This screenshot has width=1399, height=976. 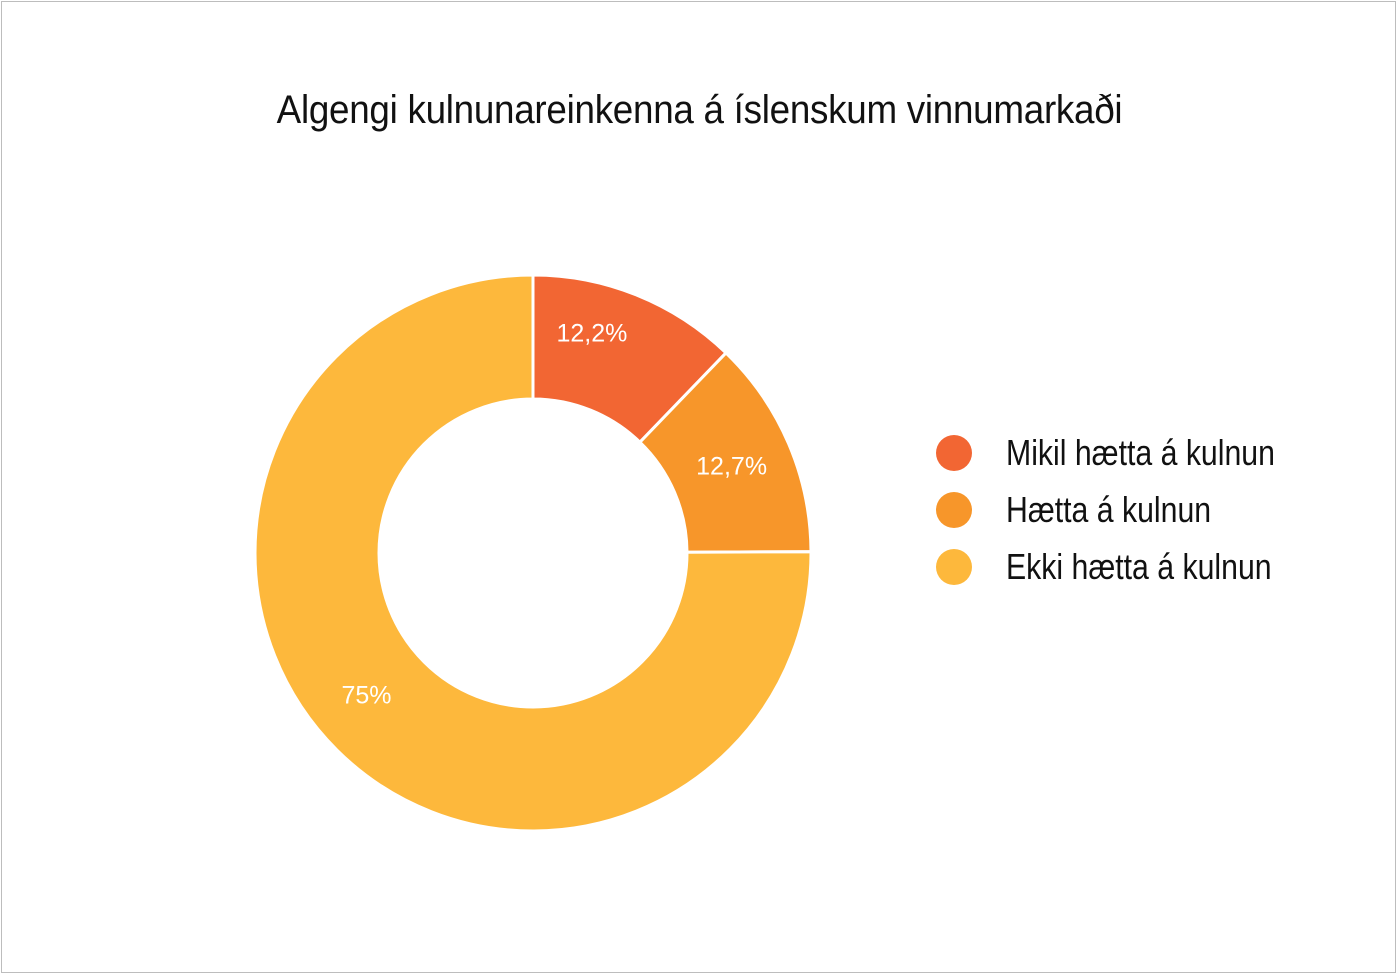 What do you see at coordinates (591, 333) in the screenshot?
I see `data-label-mikil-haetta: 12,2%` at bounding box center [591, 333].